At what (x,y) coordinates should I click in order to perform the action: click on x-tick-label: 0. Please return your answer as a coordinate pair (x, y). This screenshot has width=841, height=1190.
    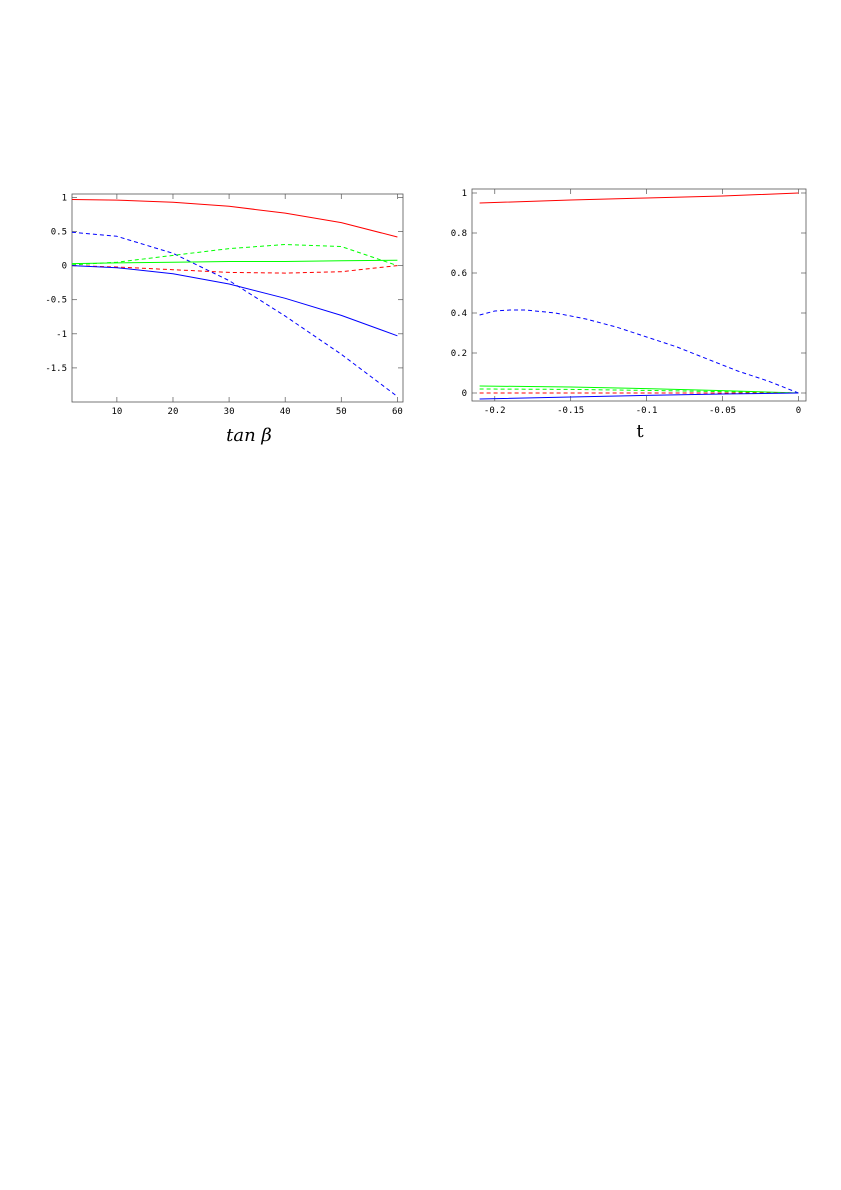
    Looking at the image, I should click on (798, 411).